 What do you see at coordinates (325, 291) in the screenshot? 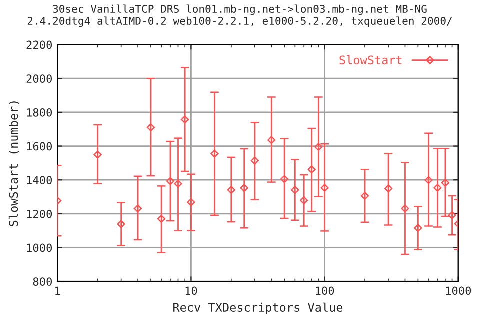
I see `x-tick-label: 100` at bounding box center [325, 291].